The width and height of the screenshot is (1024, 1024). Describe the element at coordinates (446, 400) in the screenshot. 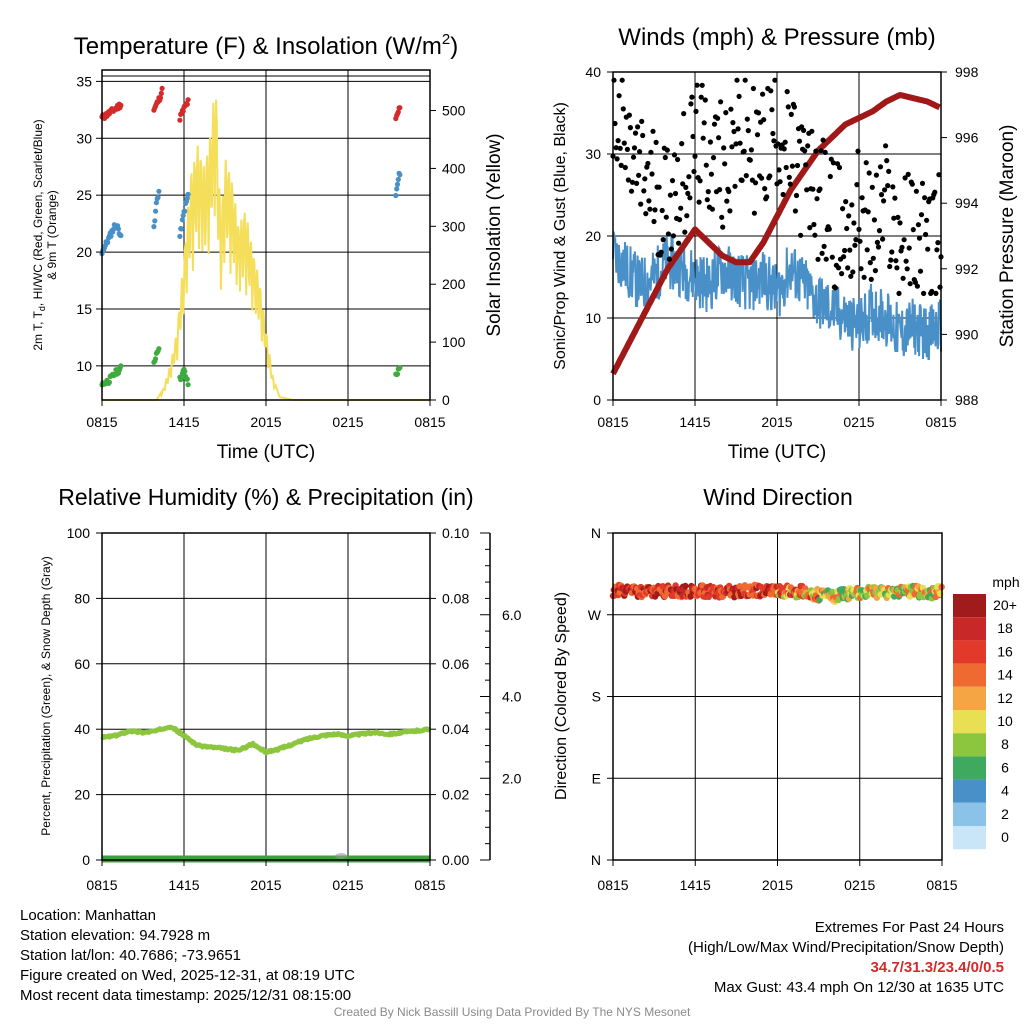

I see `y2-tick-label: 0` at that location.